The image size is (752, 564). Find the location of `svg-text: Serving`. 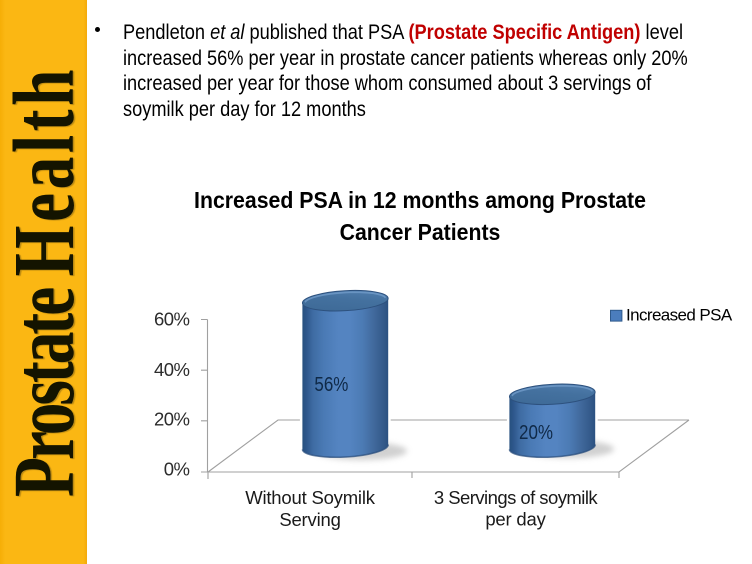

svg-text: Serving is located at coordinates (309, 519).